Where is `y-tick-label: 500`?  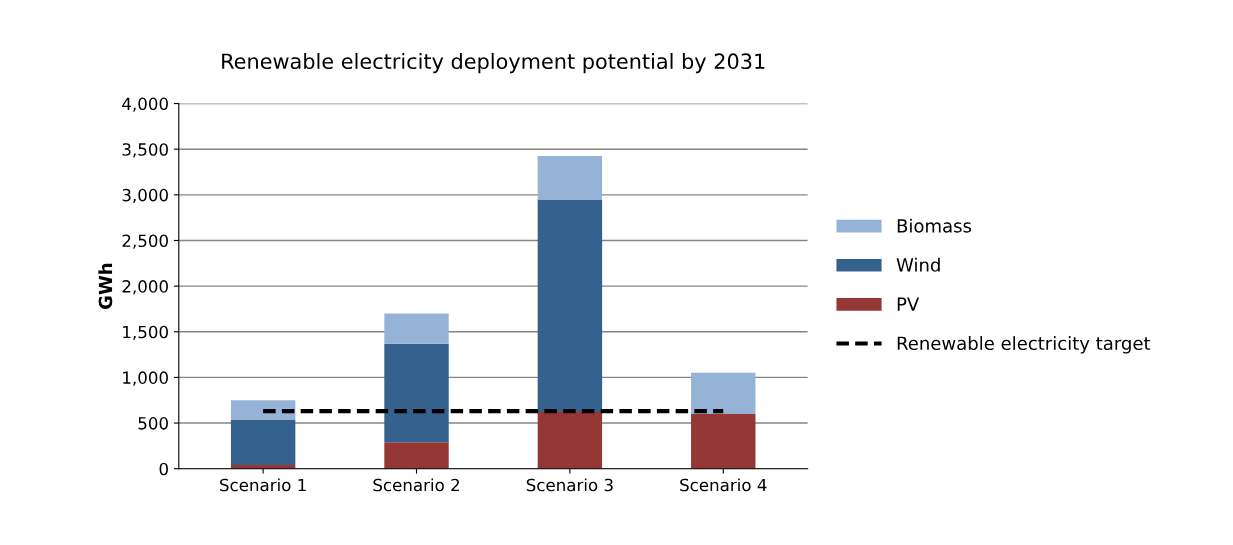
y-tick-label: 500 is located at coordinates (153, 423).